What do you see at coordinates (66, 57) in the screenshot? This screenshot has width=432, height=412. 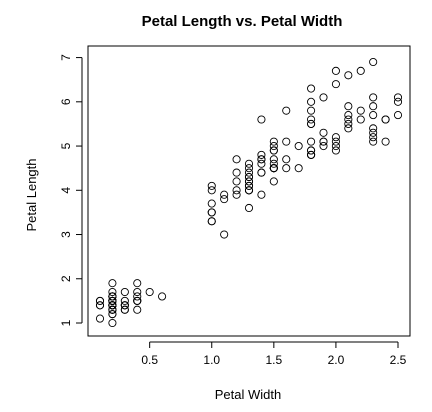 I see `y-tick-label: 7` at bounding box center [66, 57].